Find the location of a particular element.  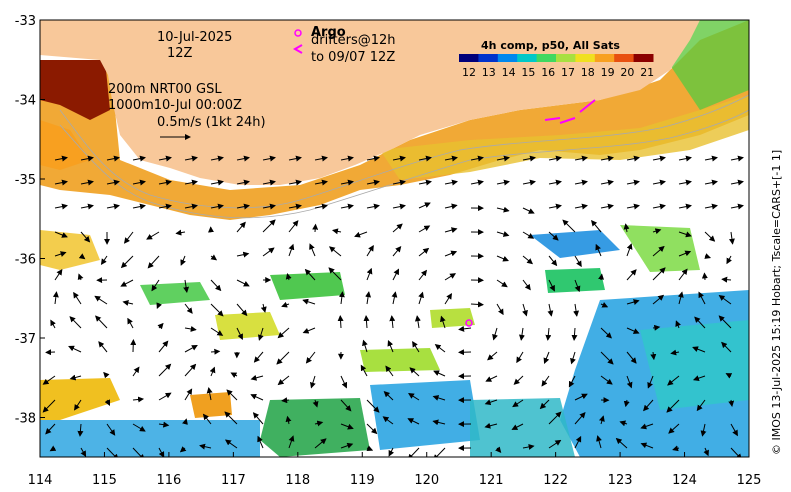

x-tick-label: 124 is located at coordinates (684, 480).